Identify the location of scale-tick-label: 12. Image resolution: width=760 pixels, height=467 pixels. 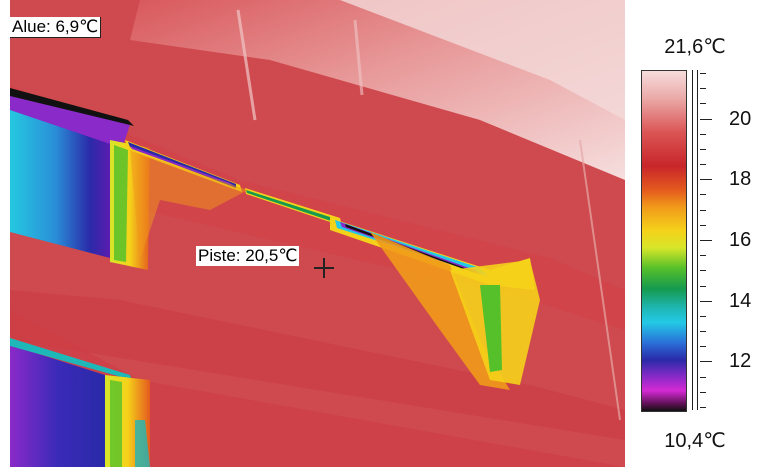
(740, 361).